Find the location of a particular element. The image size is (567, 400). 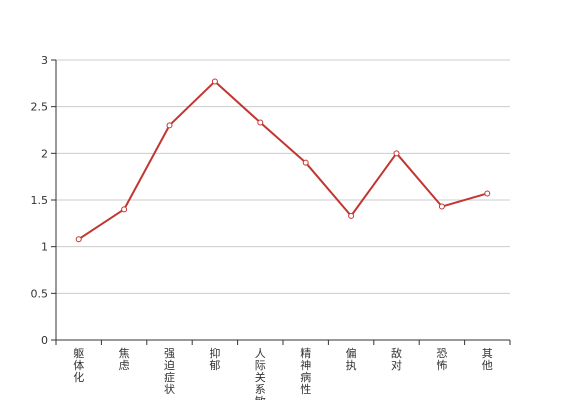

y-axis: 0 0.5 1 1.5 2 2.5 3 is located at coordinates (44, 200).